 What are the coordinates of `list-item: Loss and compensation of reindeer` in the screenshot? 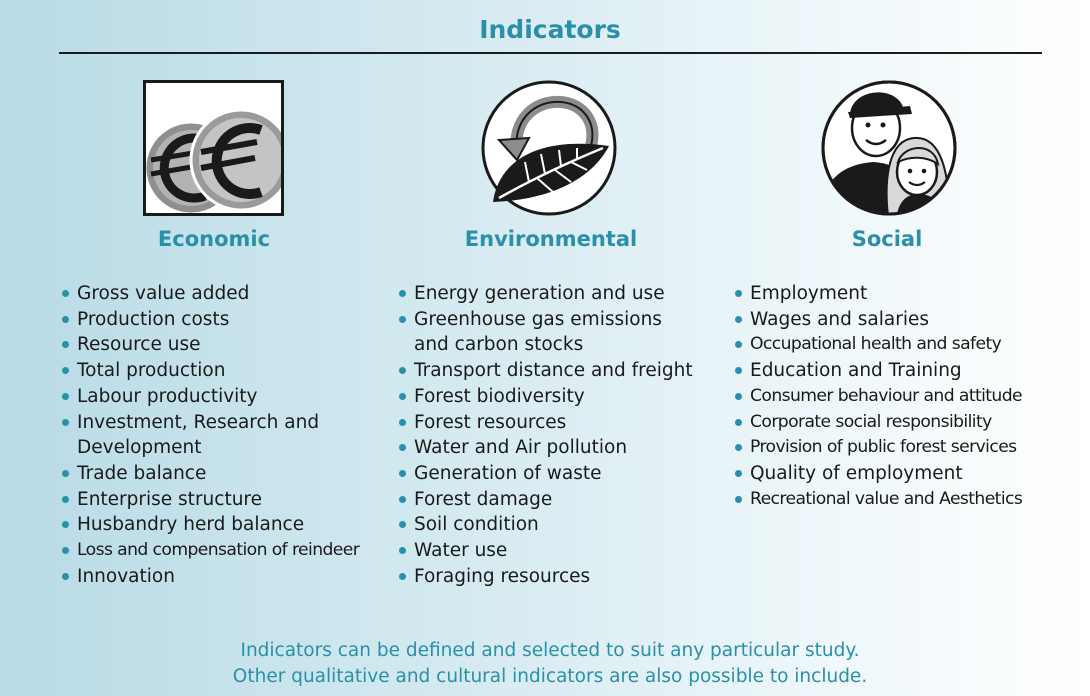 It's located at (210, 551).